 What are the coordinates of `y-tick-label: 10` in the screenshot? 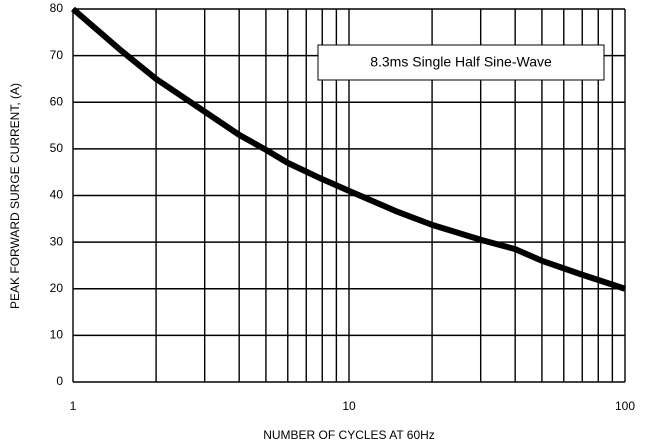 It's located at (57, 335).